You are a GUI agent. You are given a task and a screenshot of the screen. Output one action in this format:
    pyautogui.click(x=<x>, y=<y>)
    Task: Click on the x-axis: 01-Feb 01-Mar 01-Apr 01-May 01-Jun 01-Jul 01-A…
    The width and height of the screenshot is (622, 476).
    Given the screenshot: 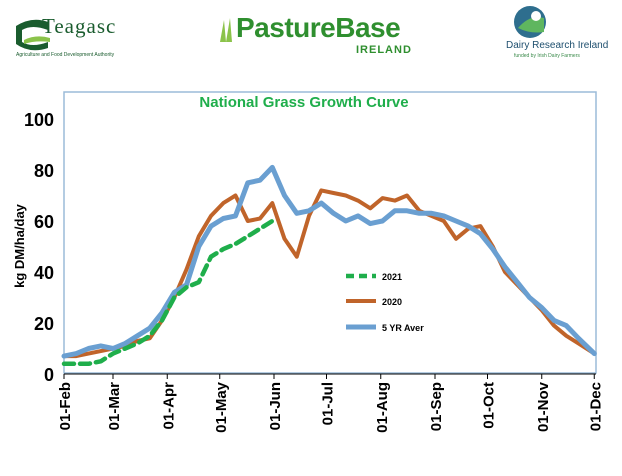 What is the action you would take?
    pyautogui.click(x=330, y=403)
    